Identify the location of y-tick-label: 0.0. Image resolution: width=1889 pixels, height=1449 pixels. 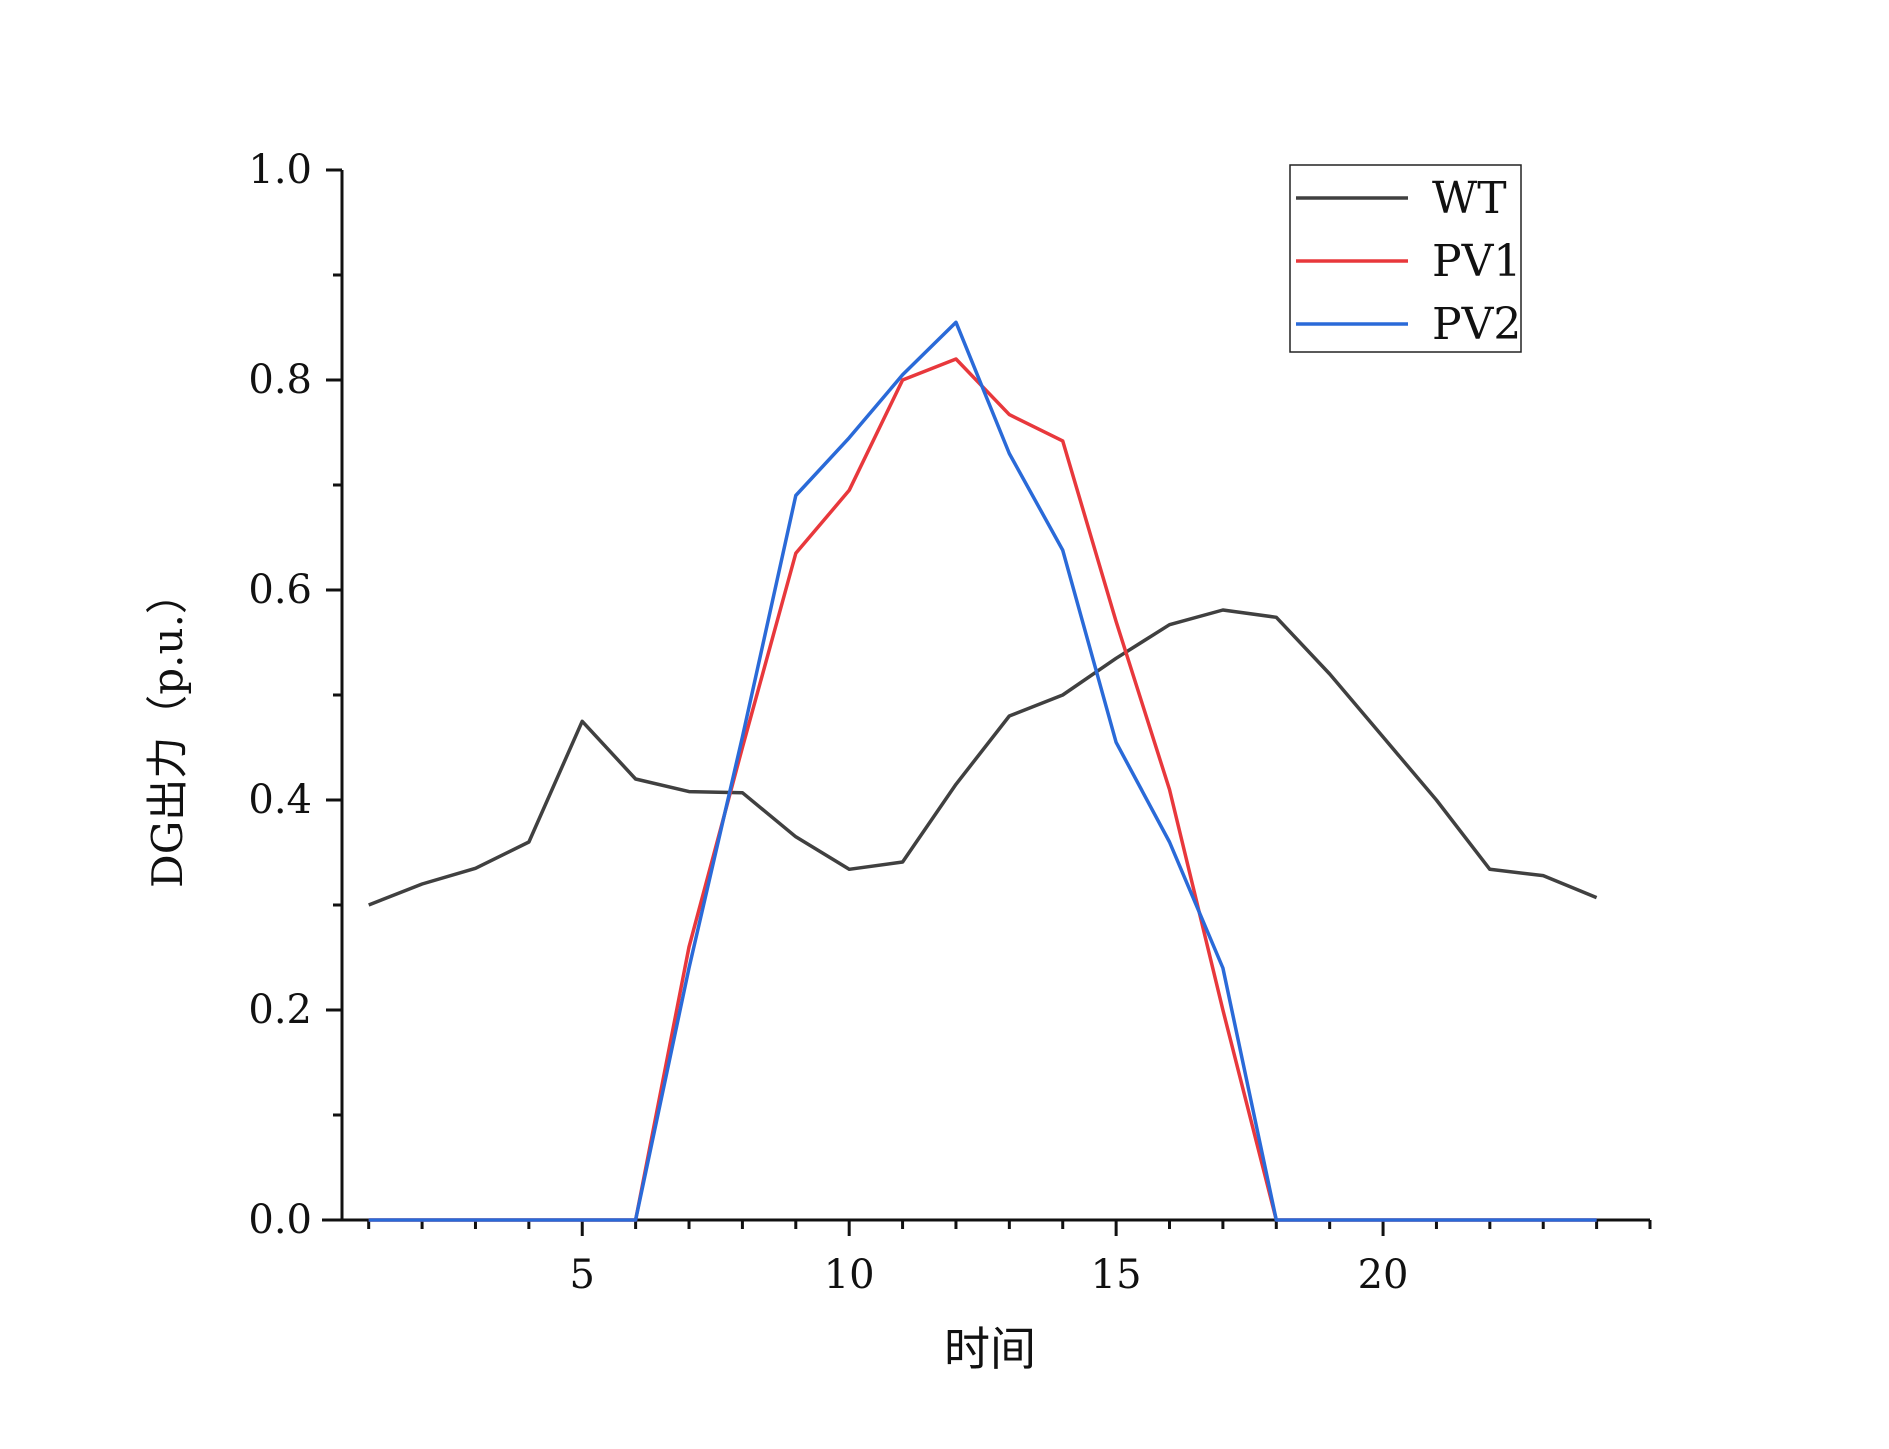
(280, 1220).